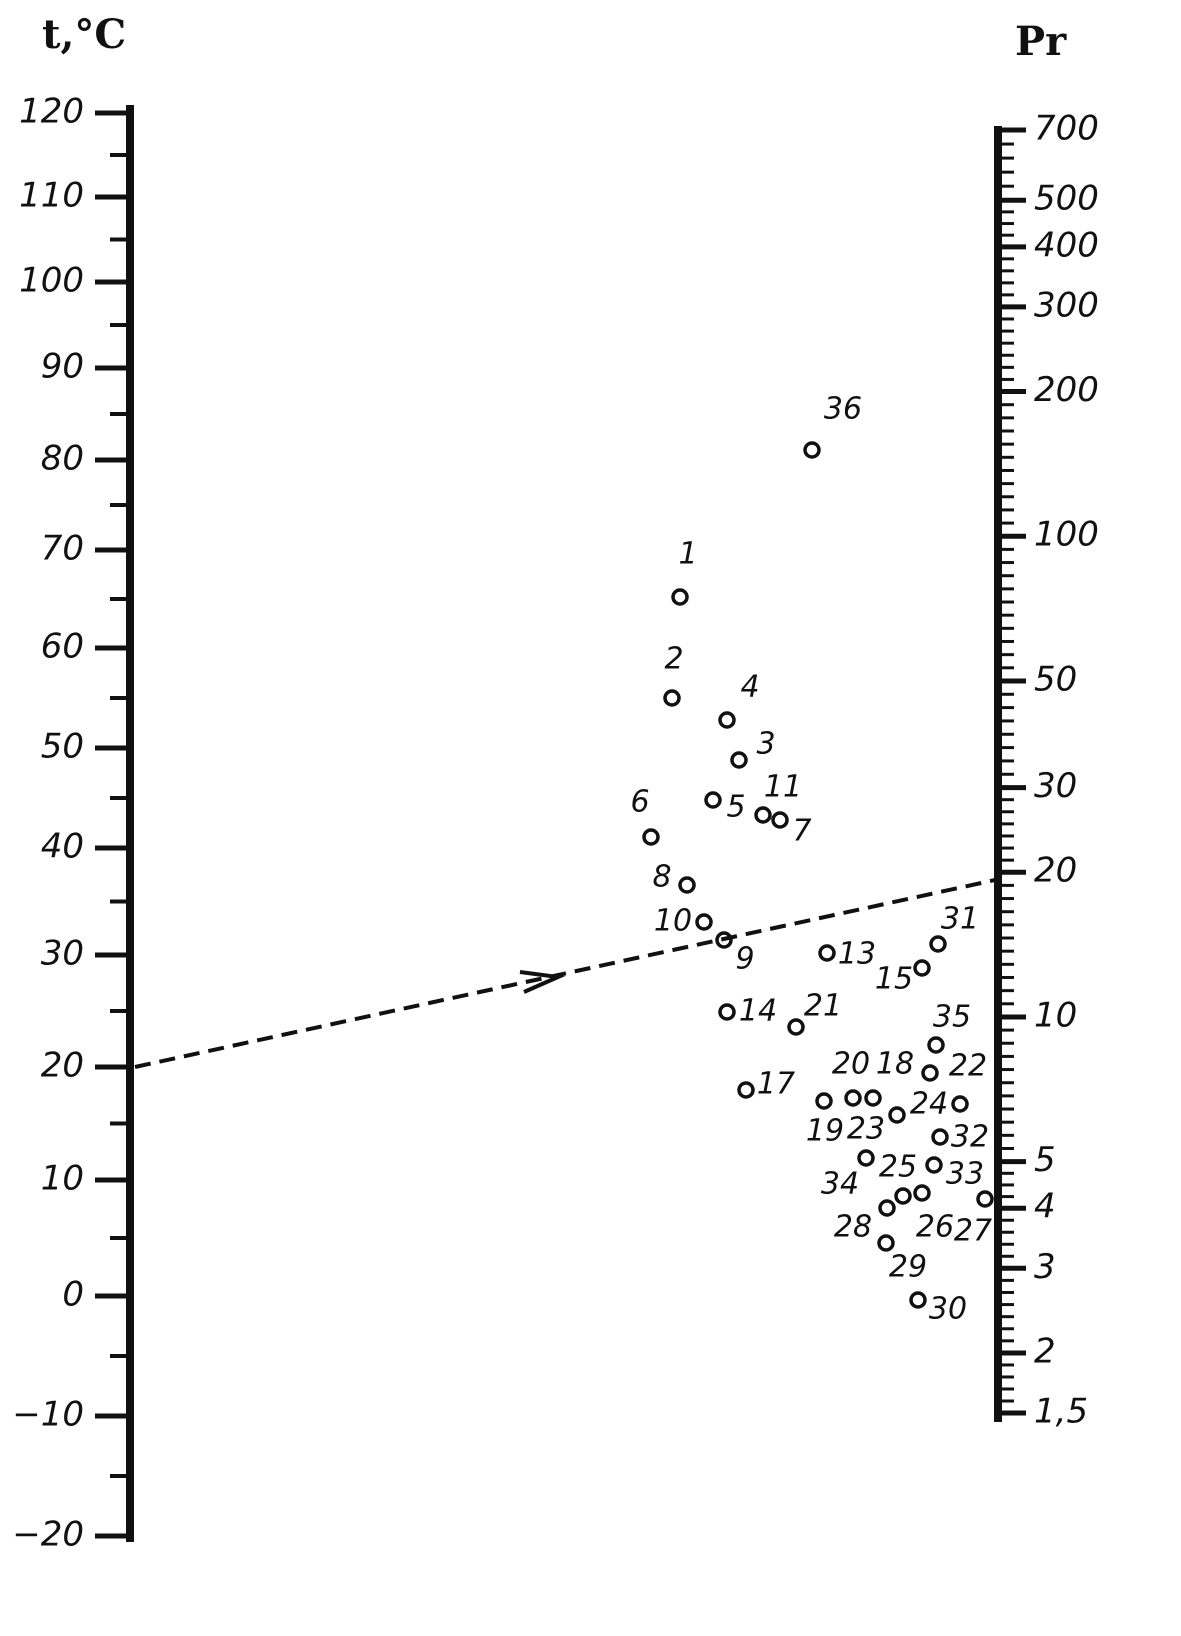 The height and width of the screenshot is (1636, 1181). Describe the element at coordinates (823, 1006) in the screenshot. I see `point-label: 21` at that location.